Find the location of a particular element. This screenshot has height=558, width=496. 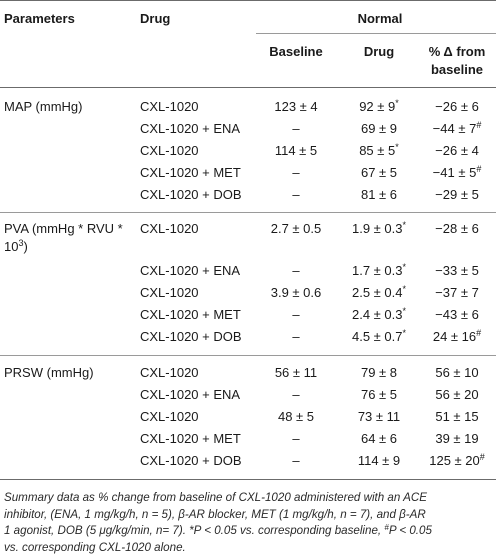

header-parameters: Parameters is located at coordinates (39, 18).